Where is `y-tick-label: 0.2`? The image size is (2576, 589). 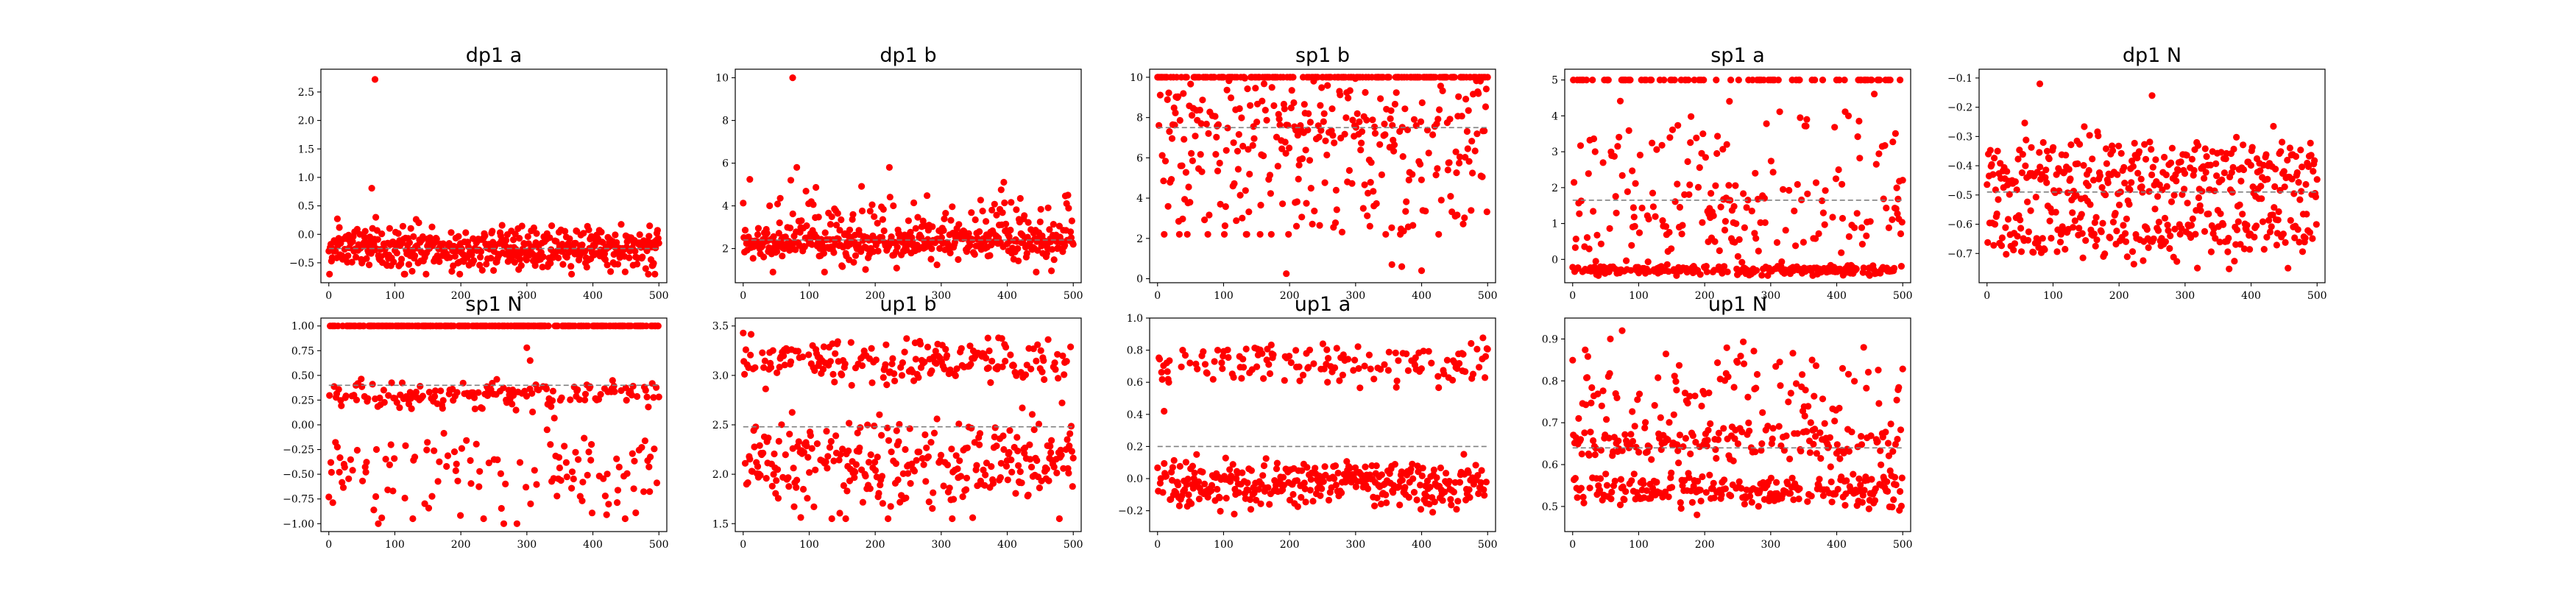 y-tick-label: 0.2 is located at coordinates (1135, 447).